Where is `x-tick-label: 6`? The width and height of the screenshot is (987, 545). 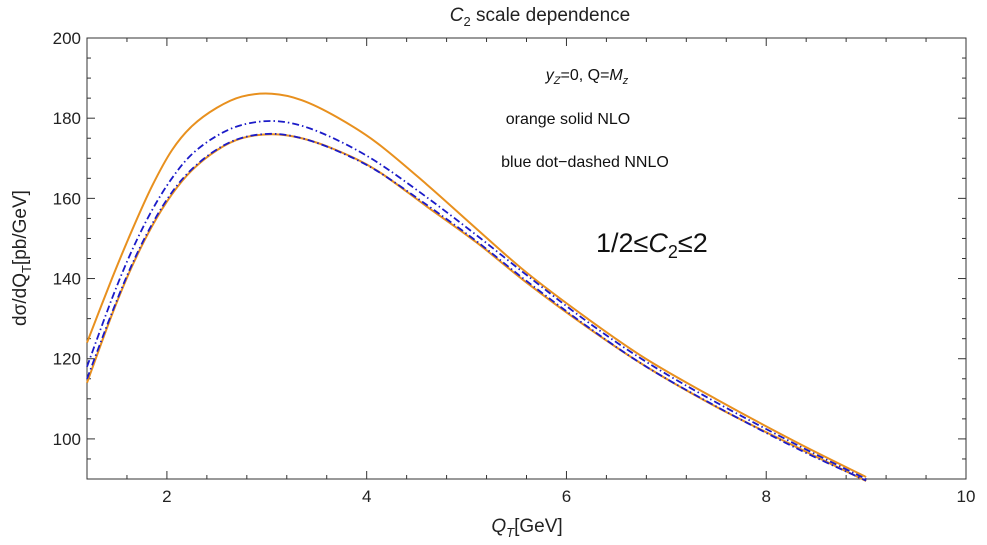 x-tick-label: 6 is located at coordinates (566, 496).